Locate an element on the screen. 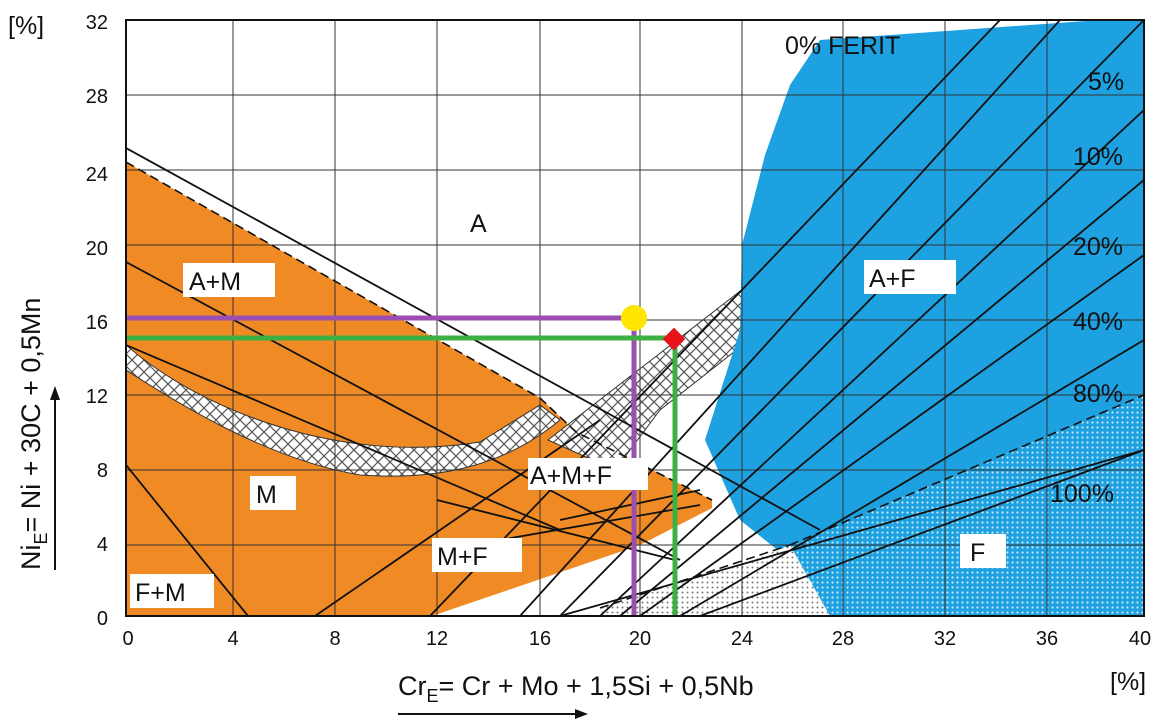 The image size is (1165, 720). x-tick-12: 12 is located at coordinates (437, 639).